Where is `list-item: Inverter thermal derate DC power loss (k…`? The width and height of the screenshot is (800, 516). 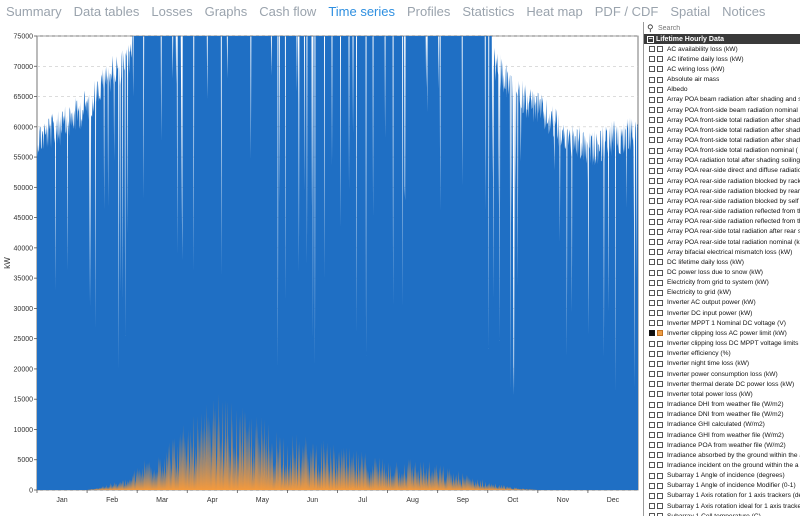
list-item: Inverter thermal derate DC power loss (k… is located at coordinates (722, 384).